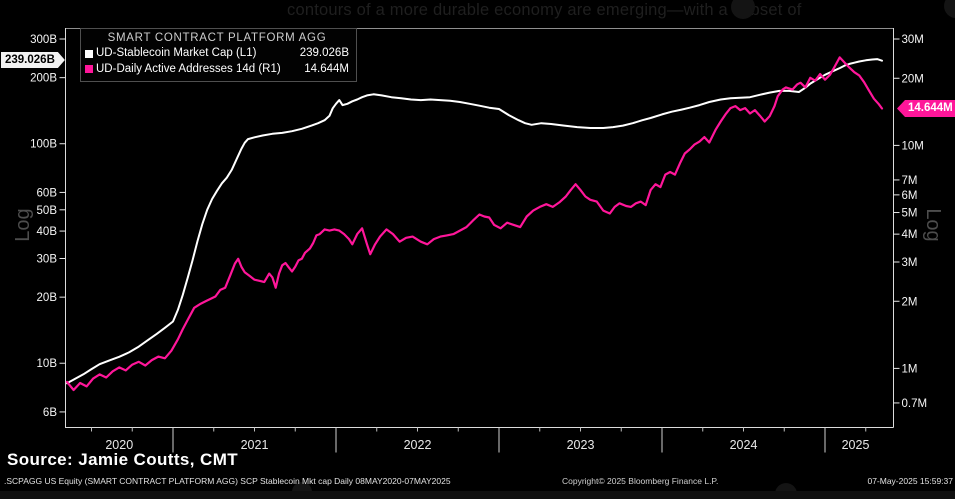 This screenshot has height=499, width=955. What do you see at coordinates (255, 445) in the screenshot?
I see `year-label: 2021` at bounding box center [255, 445].